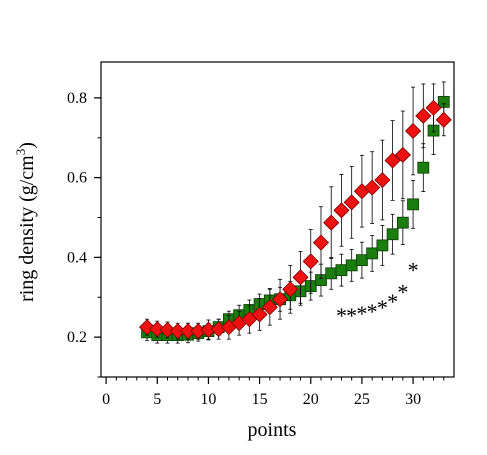 This screenshot has height=455, width=487. Describe the element at coordinates (77, 257) in the screenshot. I see `y-tick-label: 0.4` at that location.